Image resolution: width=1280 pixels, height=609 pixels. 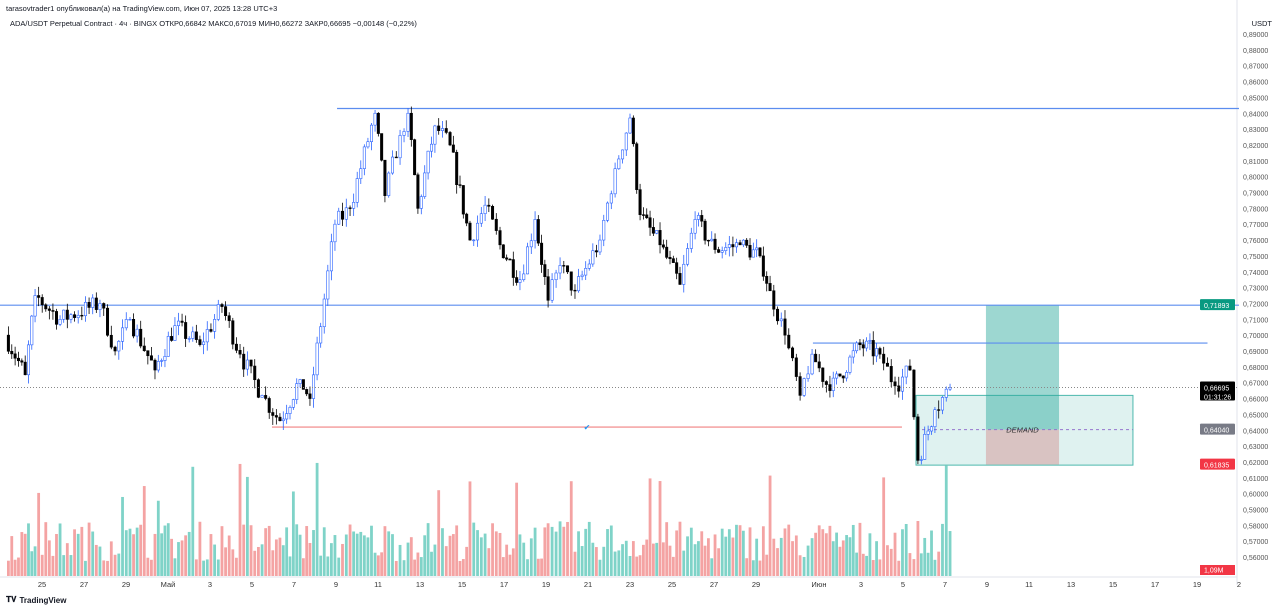 What do you see at coordinates (903, 584) in the screenshot?
I see `time-tick: 5` at bounding box center [903, 584].